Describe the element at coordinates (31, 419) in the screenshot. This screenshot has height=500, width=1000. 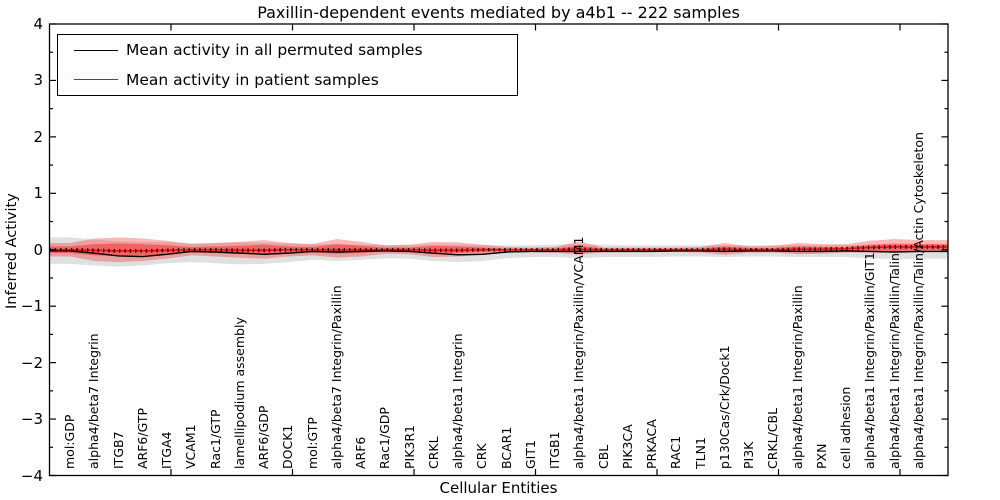
I see `y-tick-label: −3` at that location.